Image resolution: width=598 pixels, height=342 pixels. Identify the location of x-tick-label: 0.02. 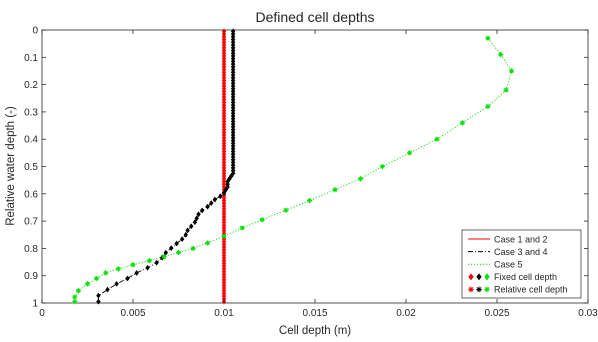
(406, 313).